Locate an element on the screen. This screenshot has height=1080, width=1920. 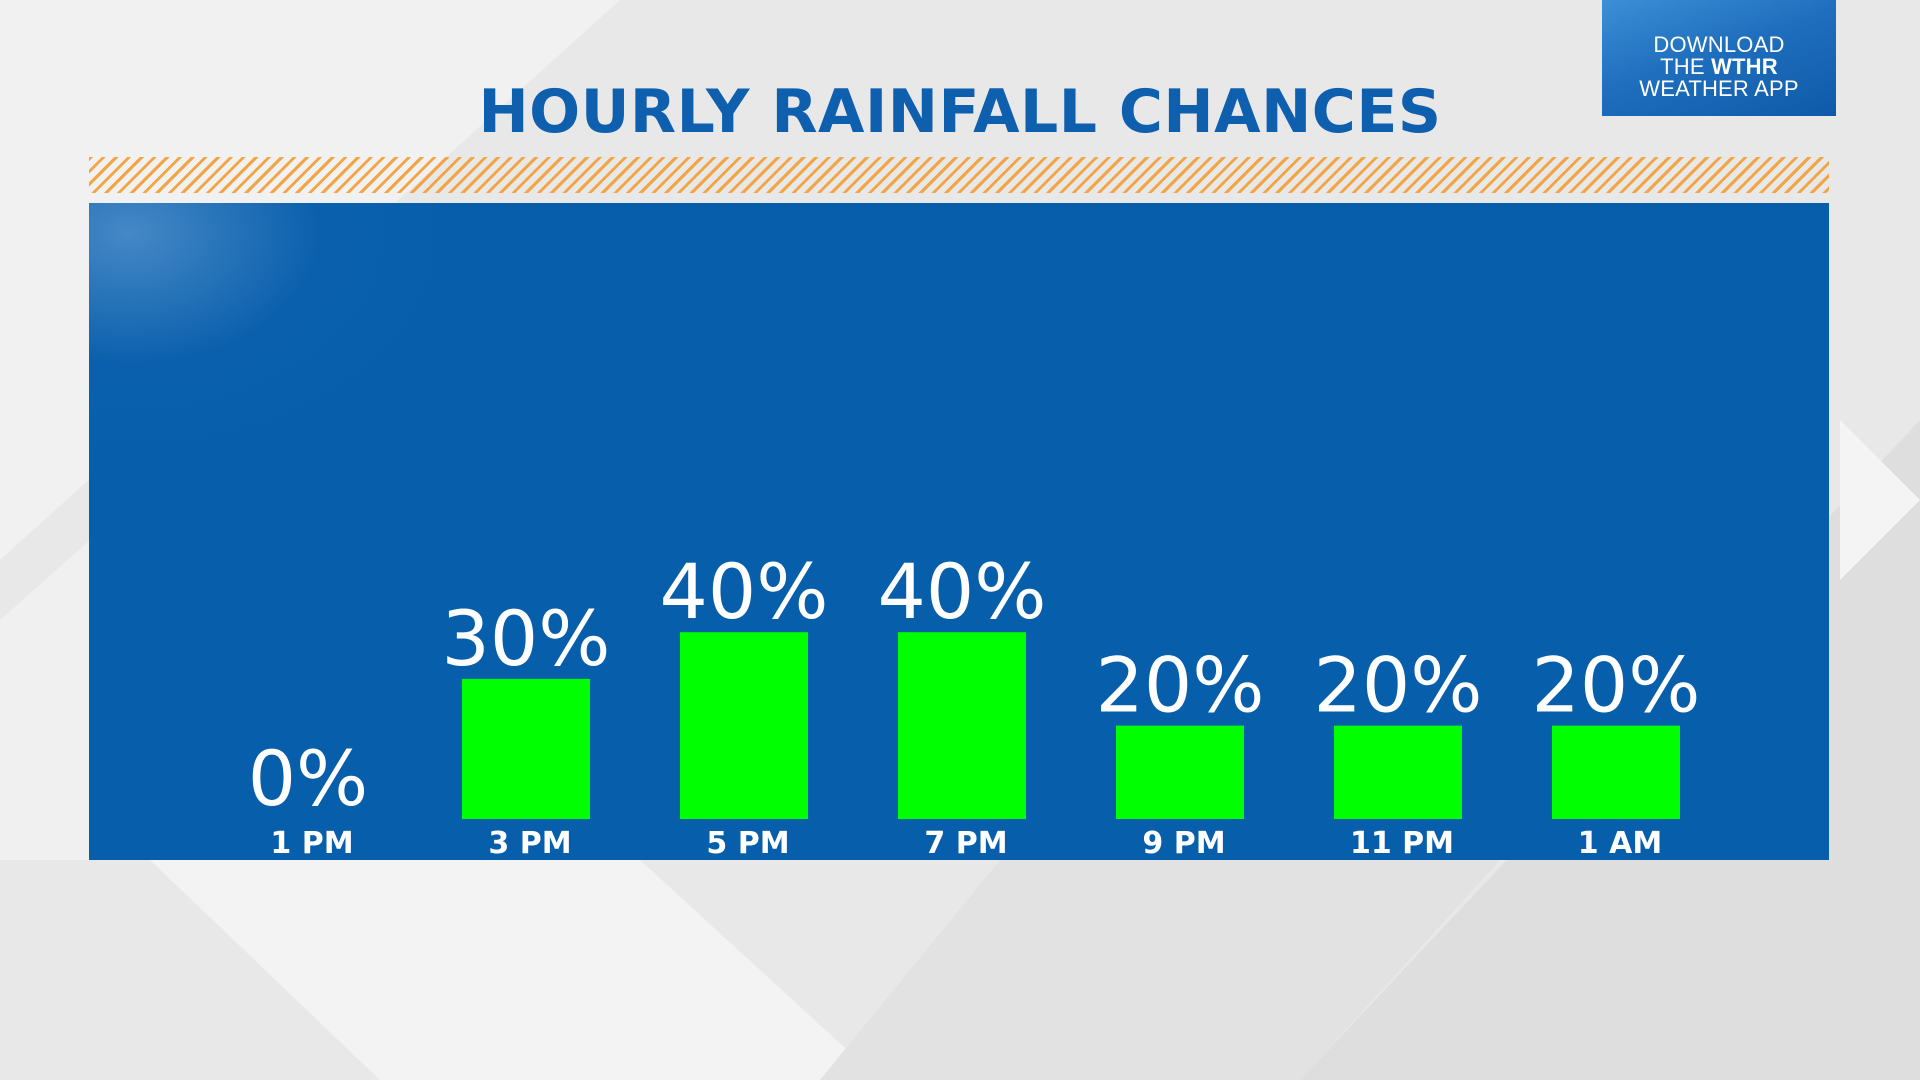
badge-line-1: DOWNLOAD is located at coordinates (1719, 44).